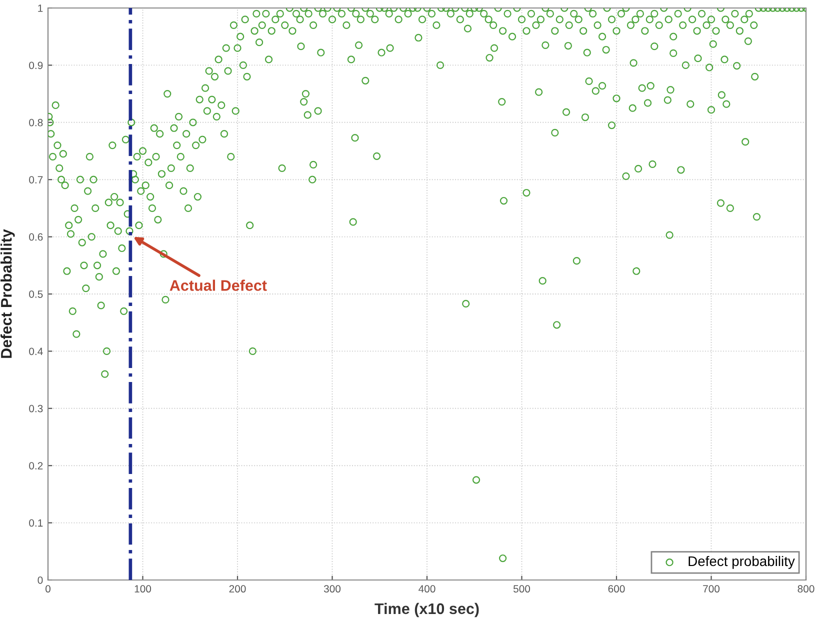 The image size is (817, 623). I want to click on y-tick-label: 0.4, so click(36, 352).